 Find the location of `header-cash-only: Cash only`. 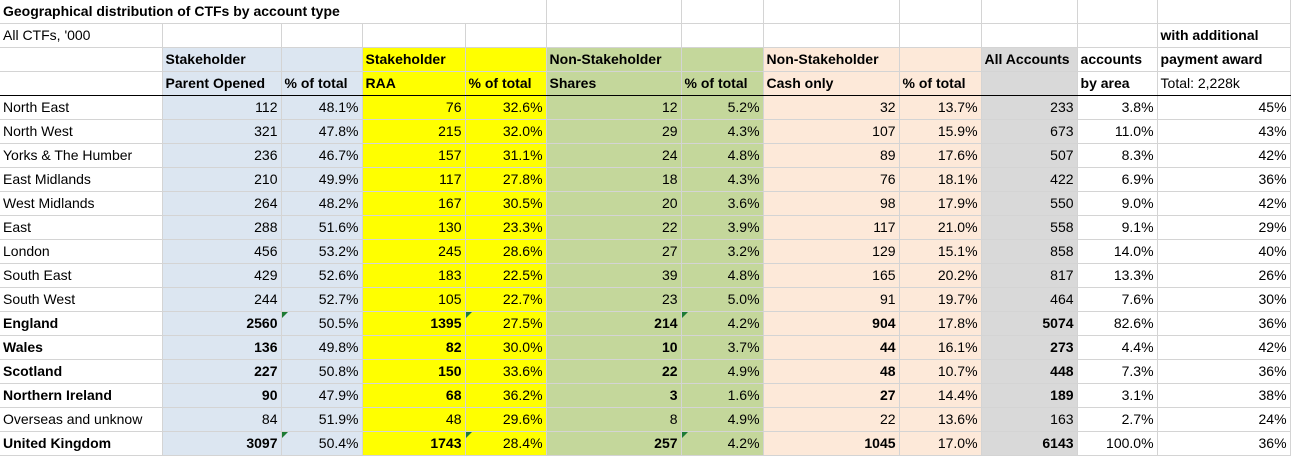

header-cash-only: Cash only is located at coordinates (831, 83).